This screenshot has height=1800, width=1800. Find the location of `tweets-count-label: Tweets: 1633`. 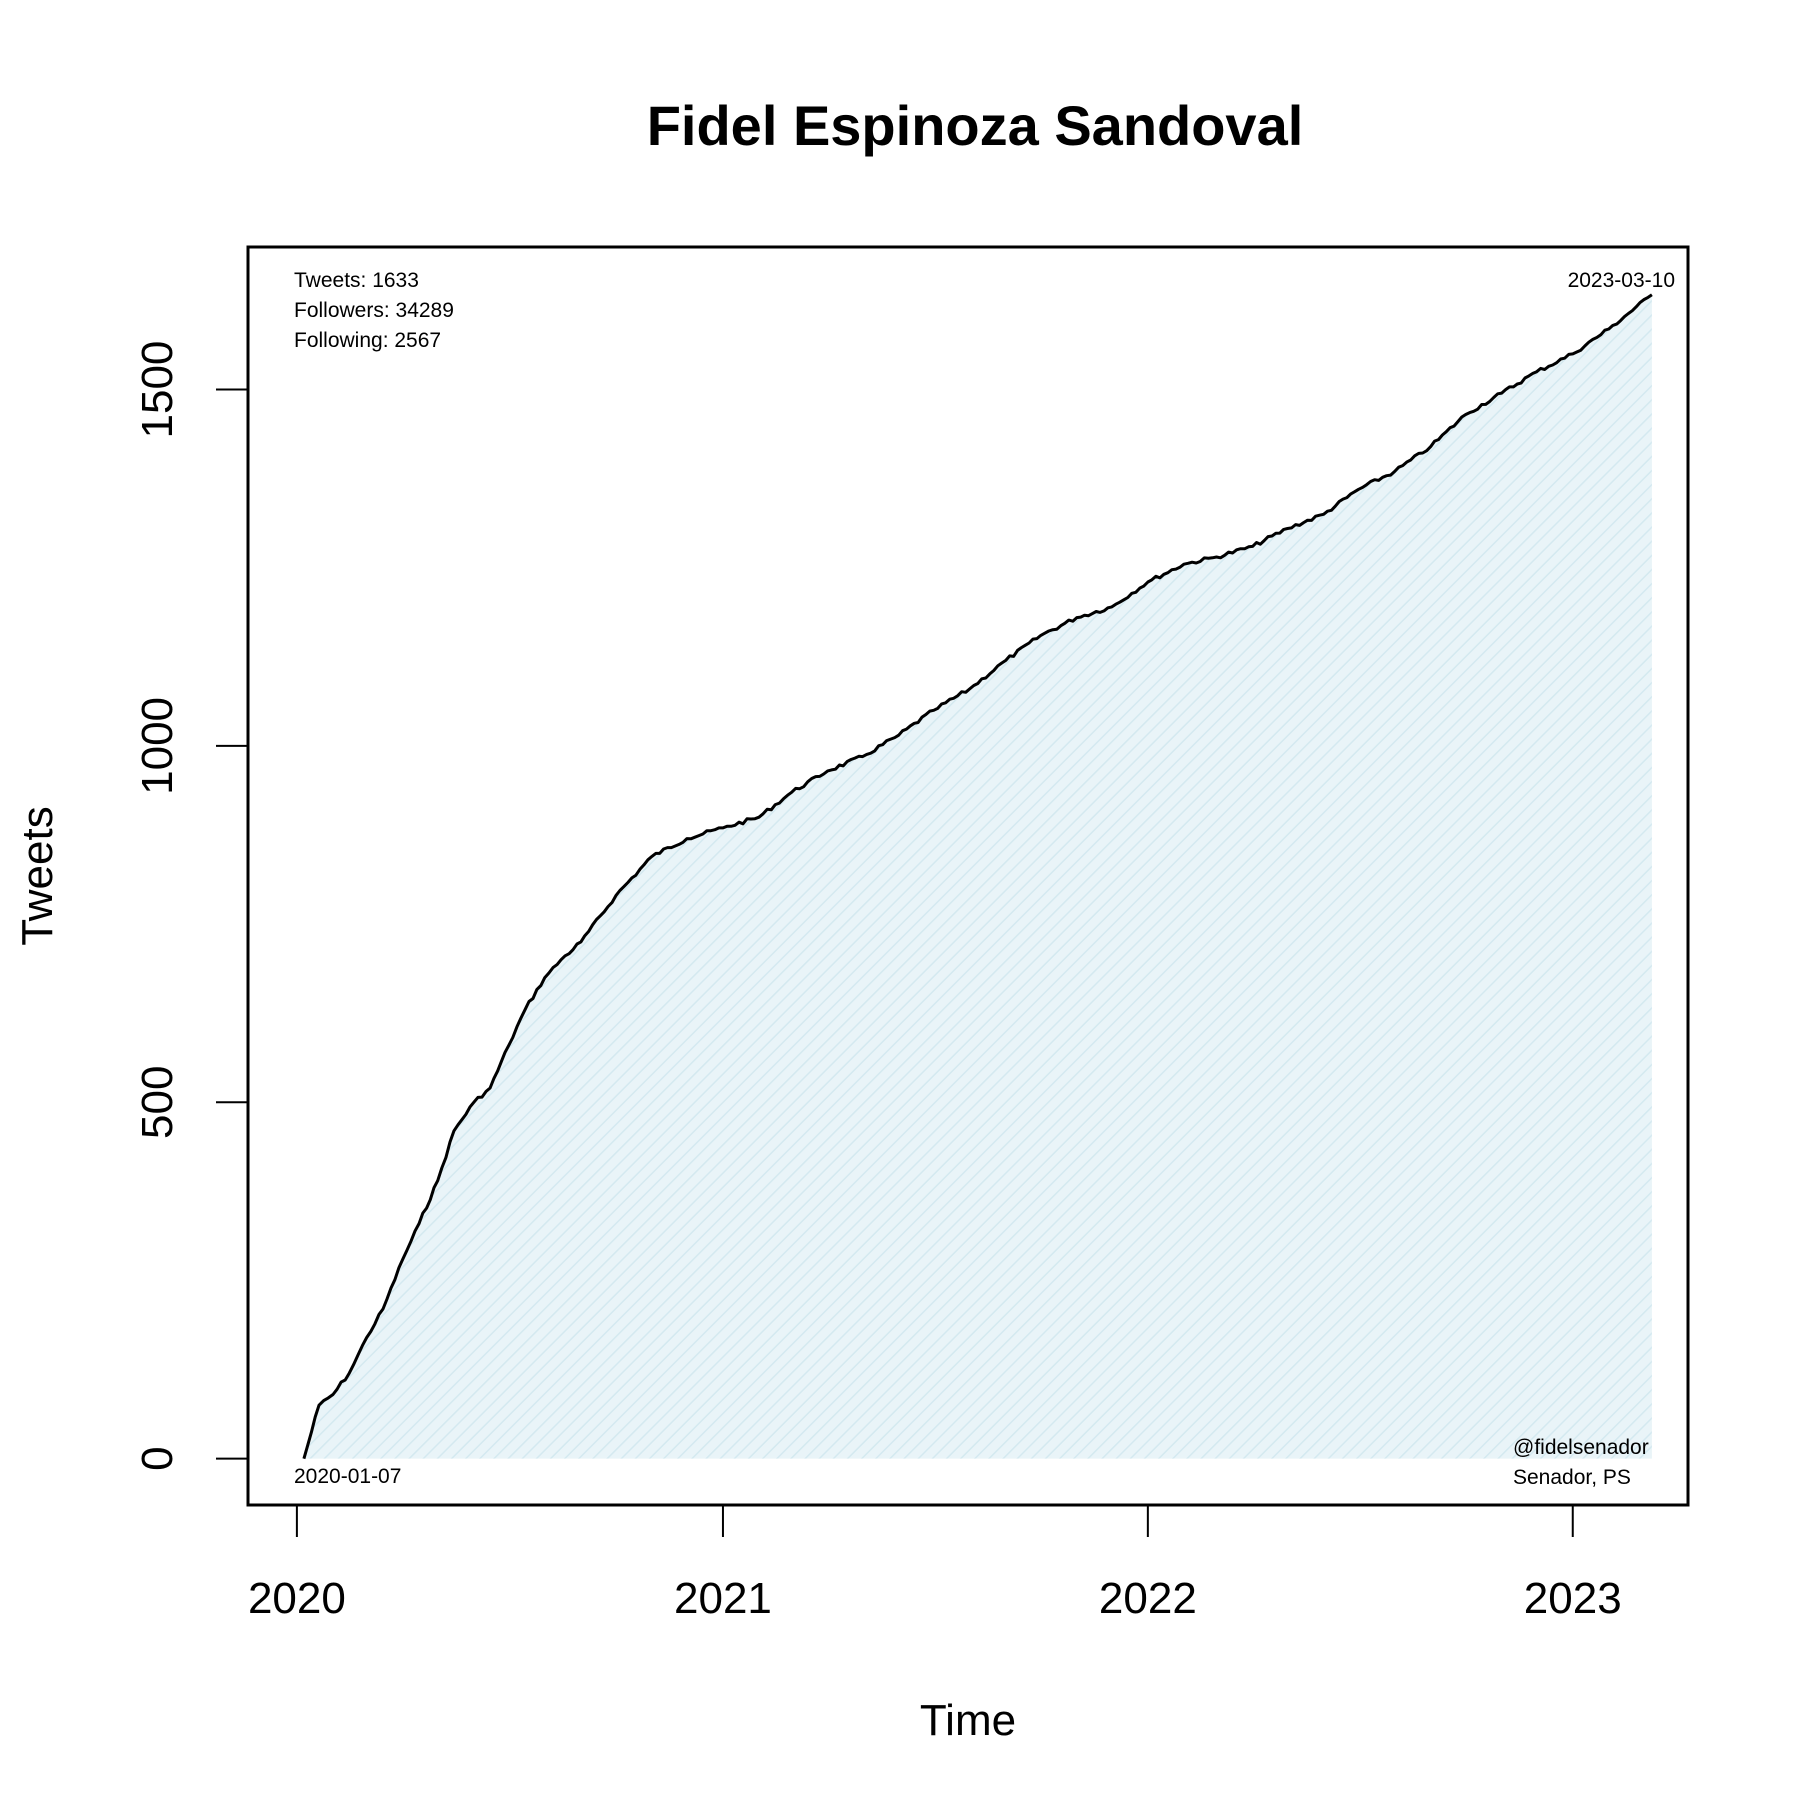

tweets-count-label: Tweets: 1633 is located at coordinates (356, 280).